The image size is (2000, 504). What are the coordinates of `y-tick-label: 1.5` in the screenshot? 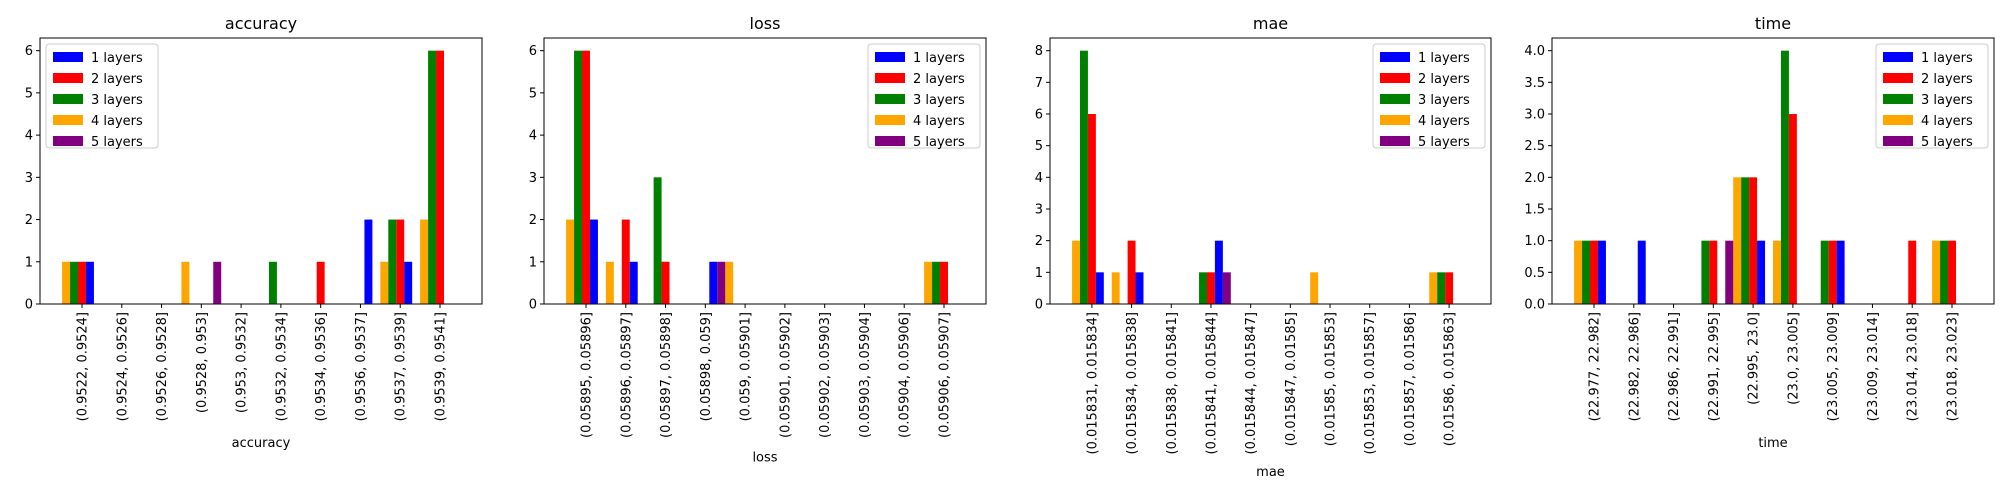 It's located at (1534, 210).